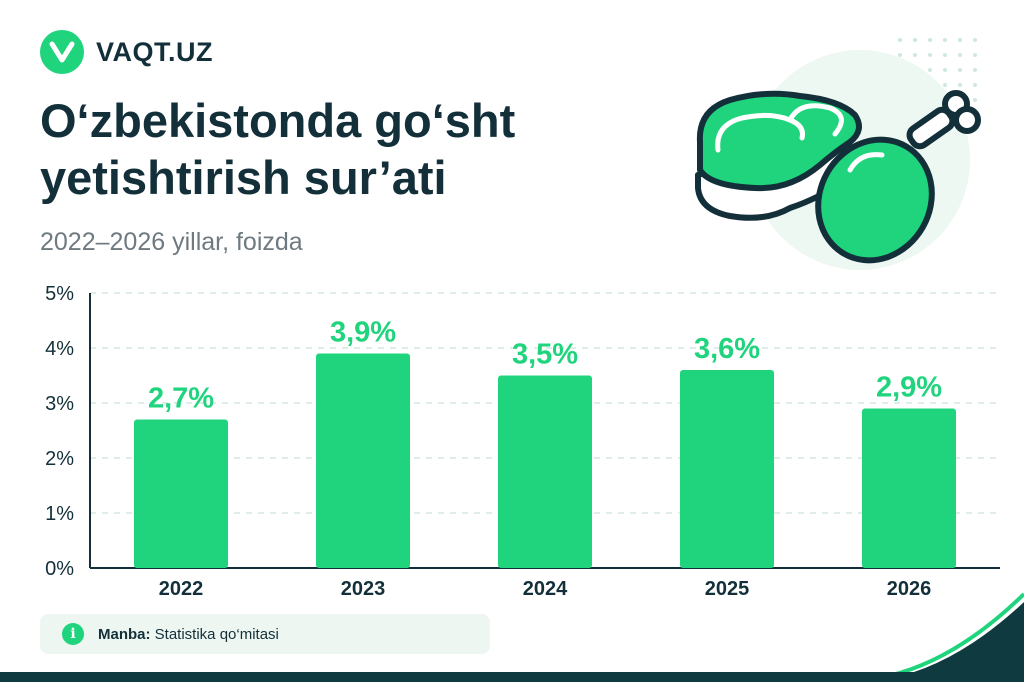  What do you see at coordinates (363, 589) in the screenshot?
I see `x-tick-label-2023: 2023` at bounding box center [363, 589].